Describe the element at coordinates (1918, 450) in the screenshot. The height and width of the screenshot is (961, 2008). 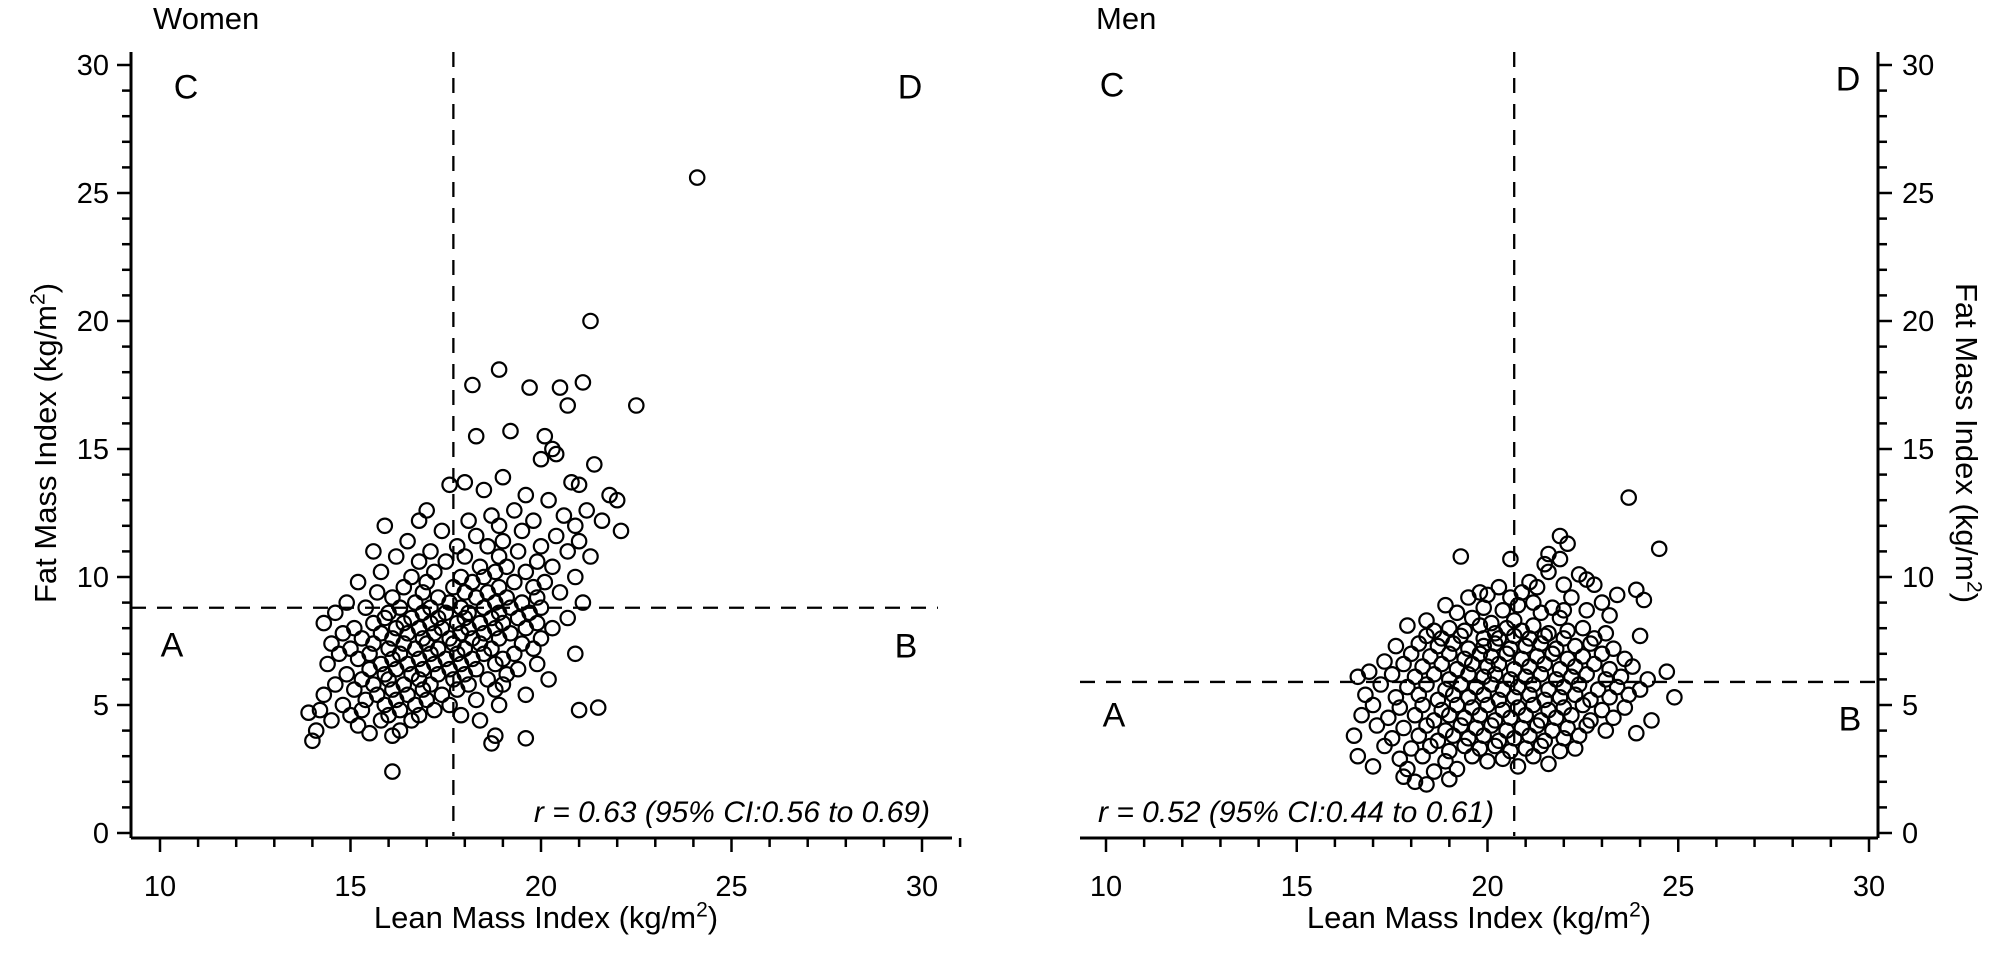
I see `y-tick-label: 15` at that location.